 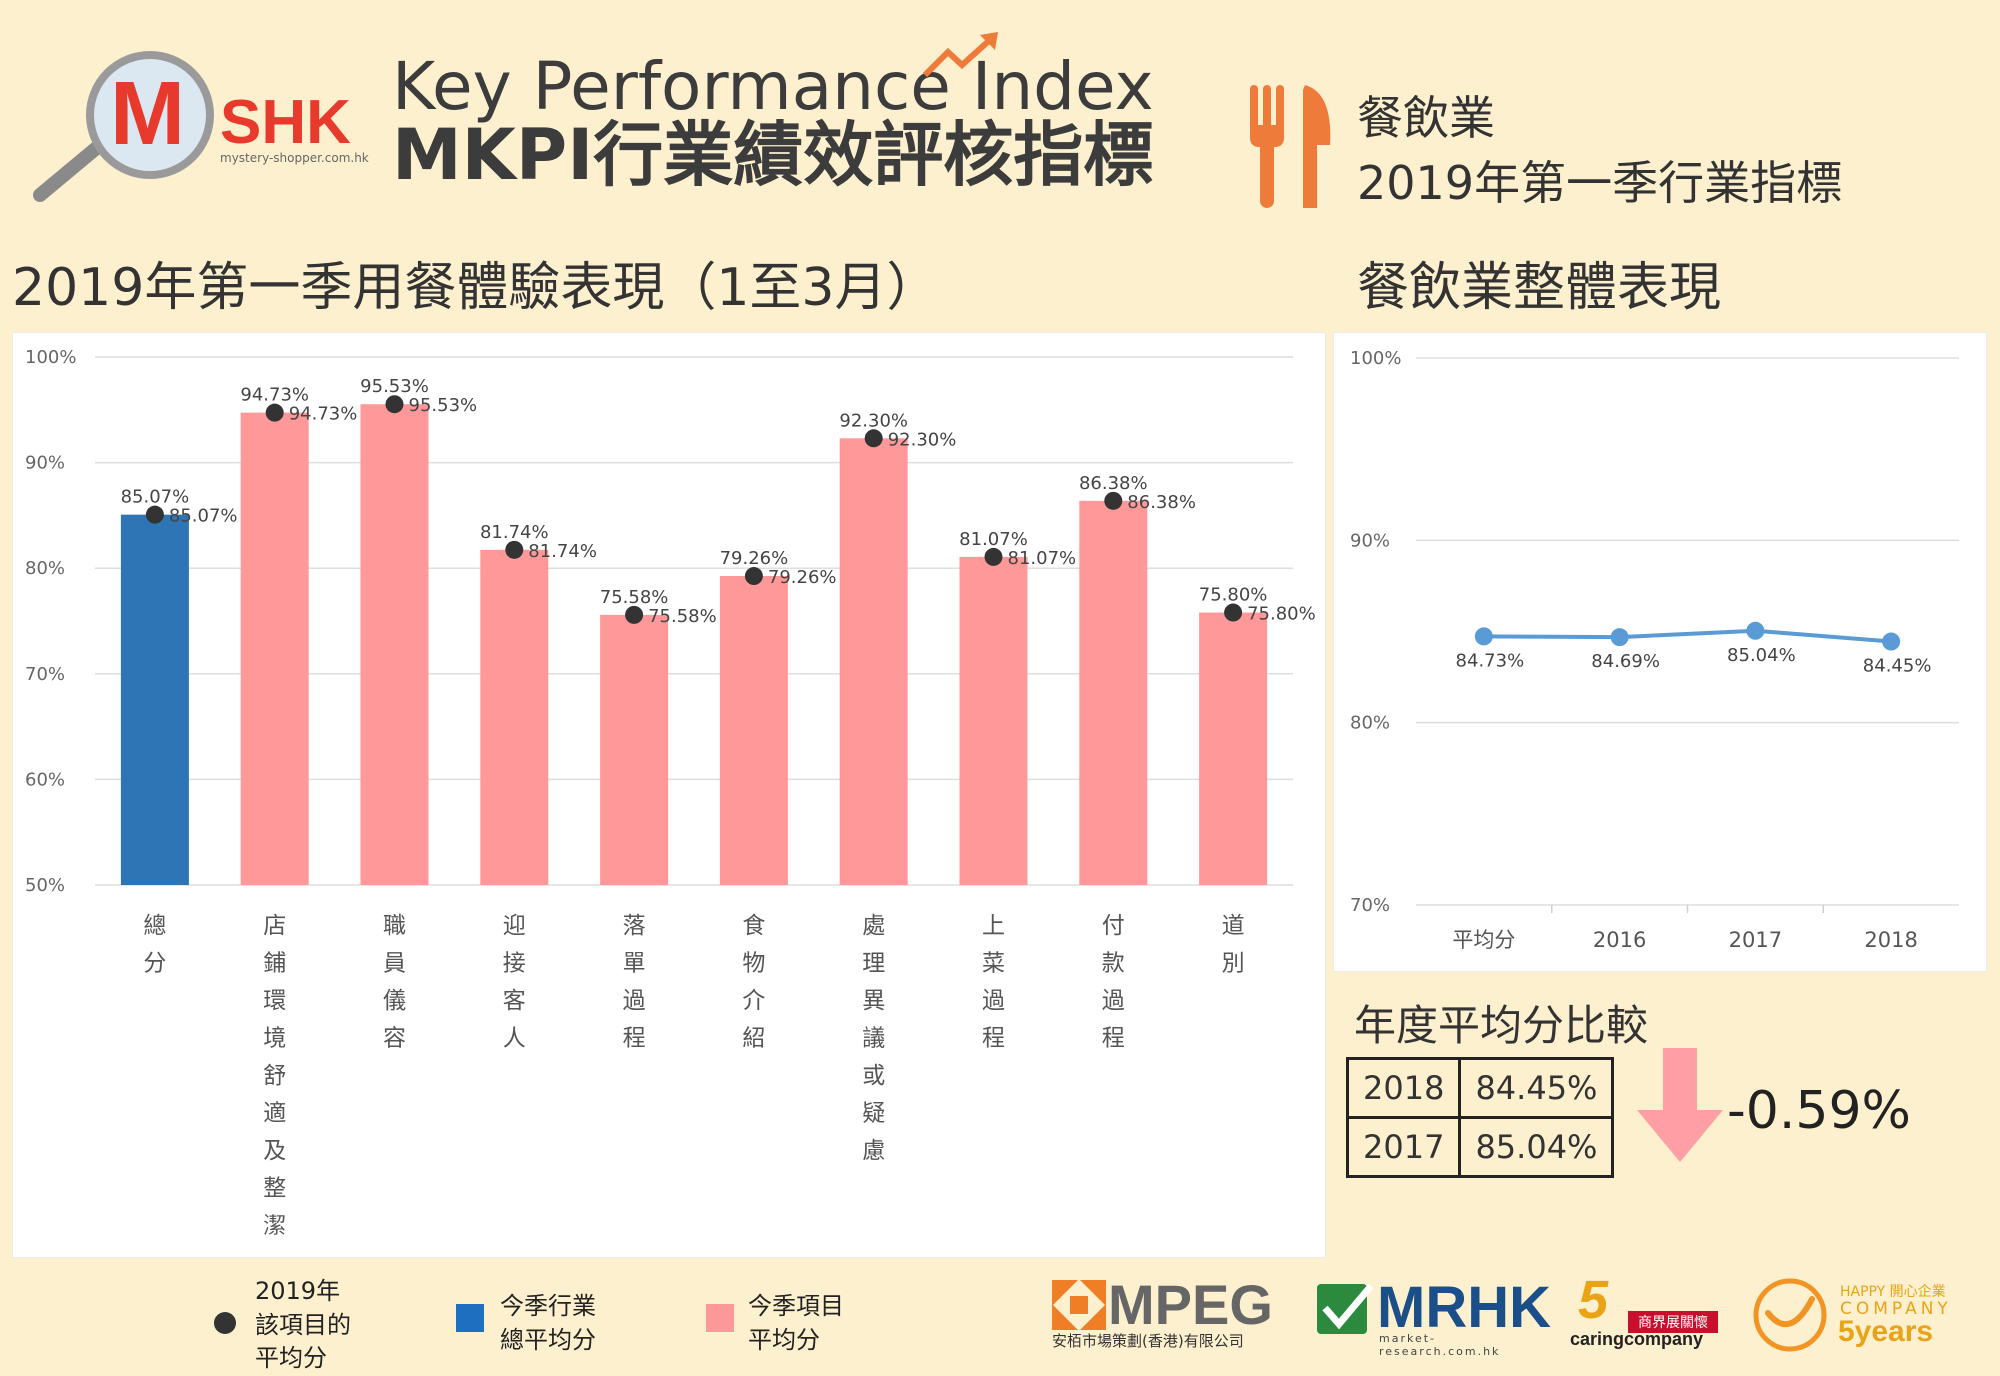 What do you see at coordinates (754, 558) in the screenshot?
I see `bar-value-label: 79.26%` at bounding box center [754, 558].